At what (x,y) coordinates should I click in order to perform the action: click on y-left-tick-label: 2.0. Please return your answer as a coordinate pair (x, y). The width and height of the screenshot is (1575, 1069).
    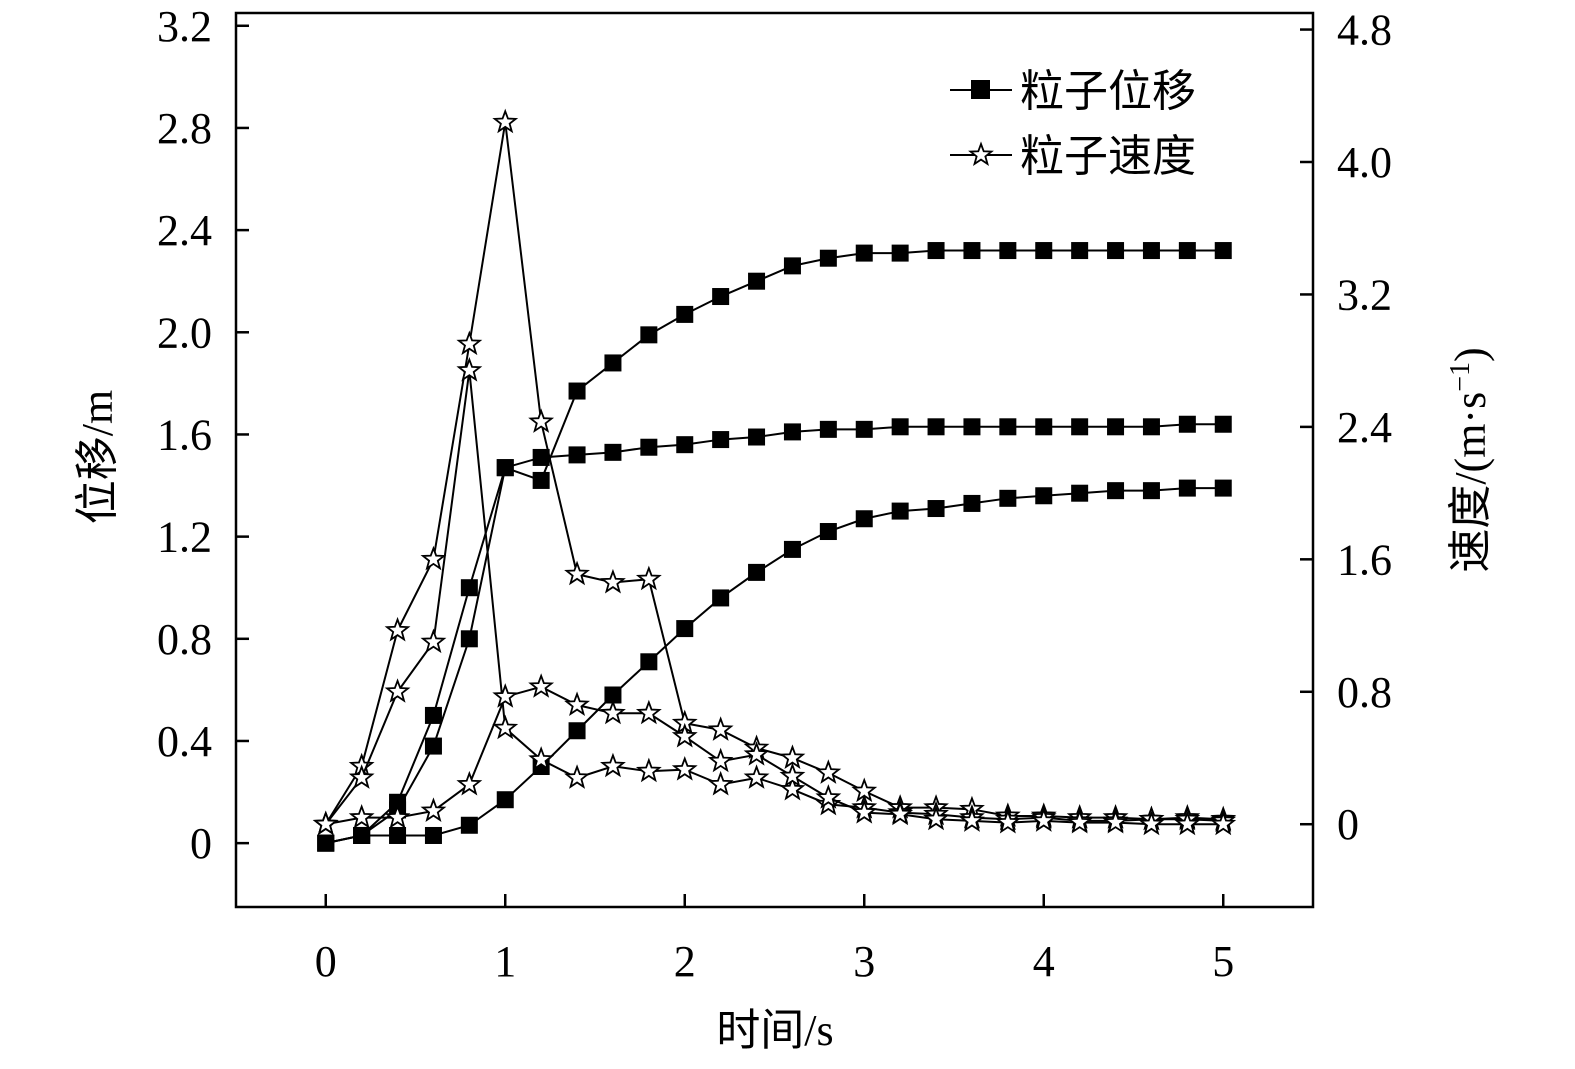
    Looking at the image, I should click on (184, 332).